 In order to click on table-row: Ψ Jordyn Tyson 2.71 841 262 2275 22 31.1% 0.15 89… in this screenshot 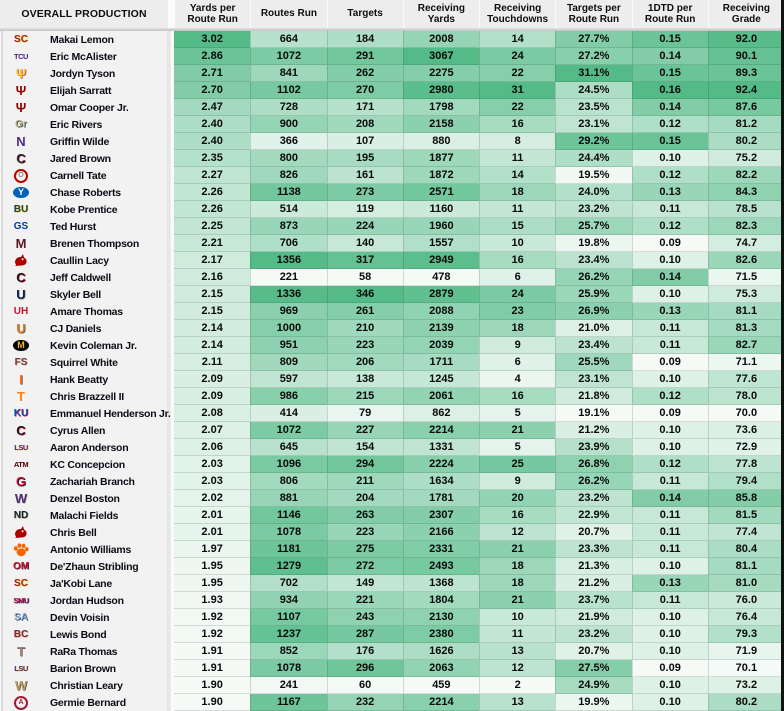, I will do `click(392, 73)`.